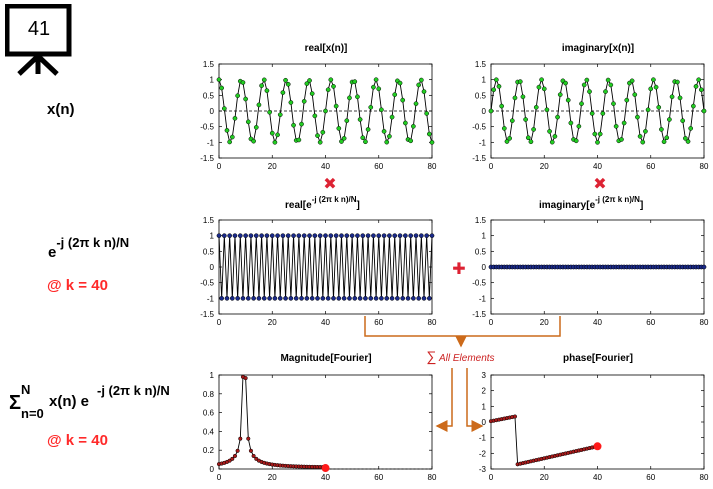  I want to click on y-tick-label: 3, so click(484, 375).